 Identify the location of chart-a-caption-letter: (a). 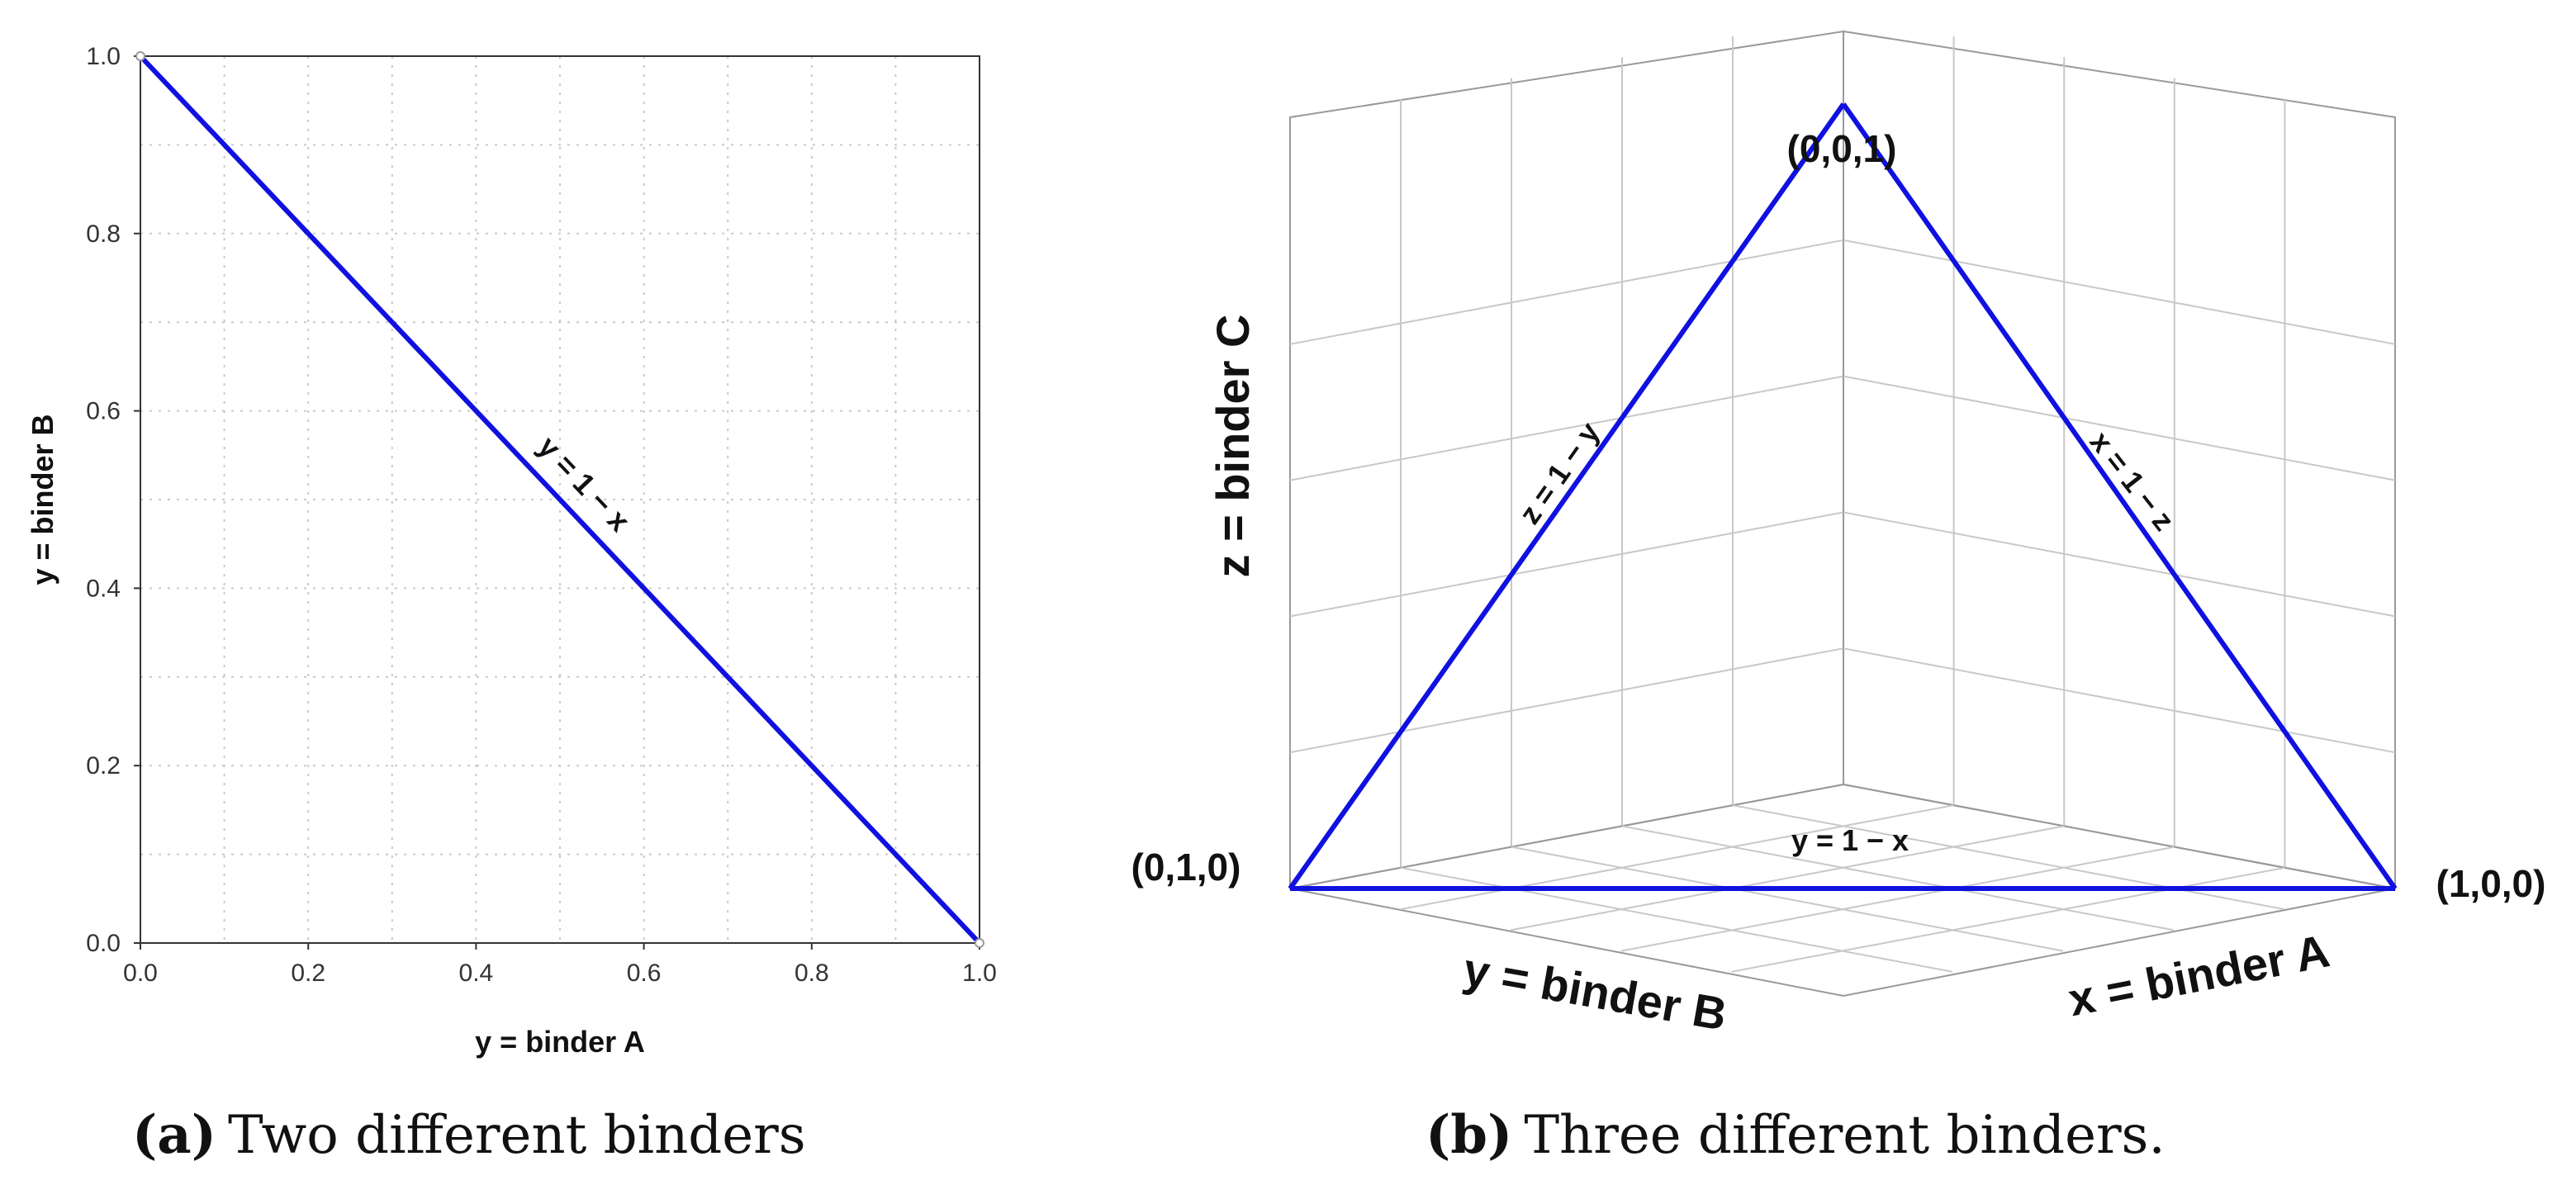
(174, 1135).